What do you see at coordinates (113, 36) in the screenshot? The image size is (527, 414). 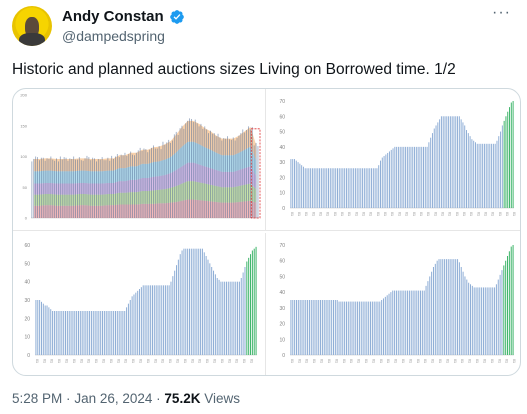 I see `author-handle: @dampedspring` at bounding box center [113, 36].